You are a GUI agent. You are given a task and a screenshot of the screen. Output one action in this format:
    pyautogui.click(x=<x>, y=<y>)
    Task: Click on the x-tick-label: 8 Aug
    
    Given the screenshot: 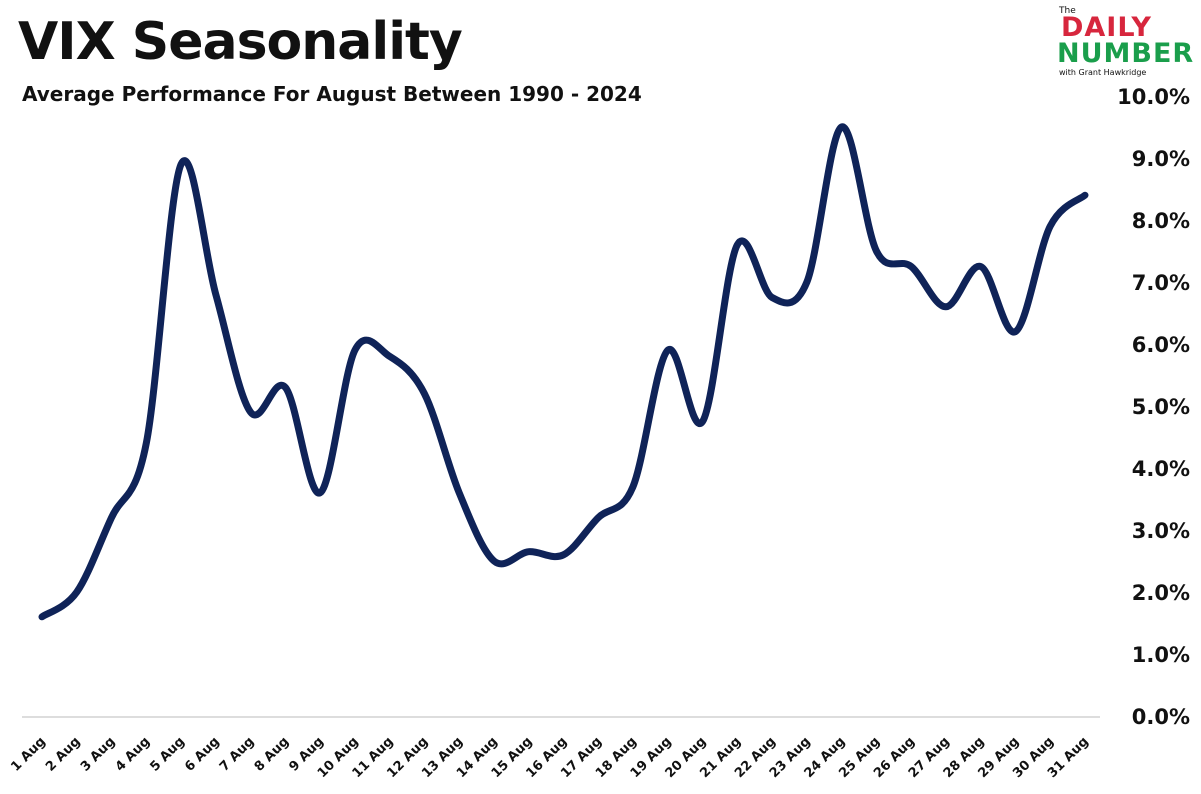 What is the action you would take?
    pyautogui.click(x=272, y=754)
    